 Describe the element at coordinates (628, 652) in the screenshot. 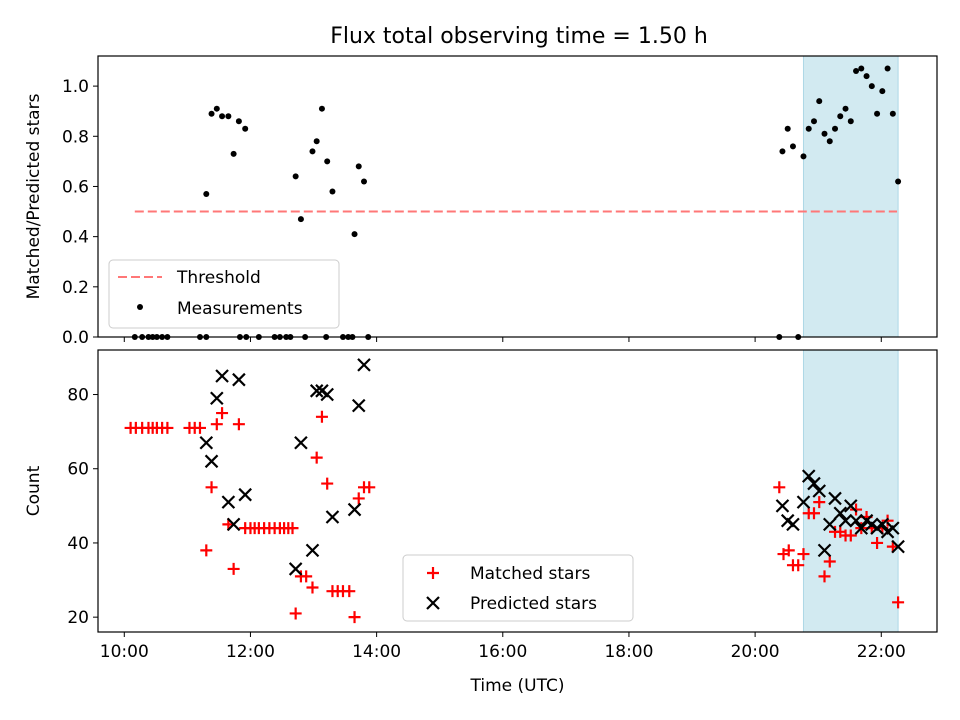

I see `x-tick-label: 18:00` at that location.